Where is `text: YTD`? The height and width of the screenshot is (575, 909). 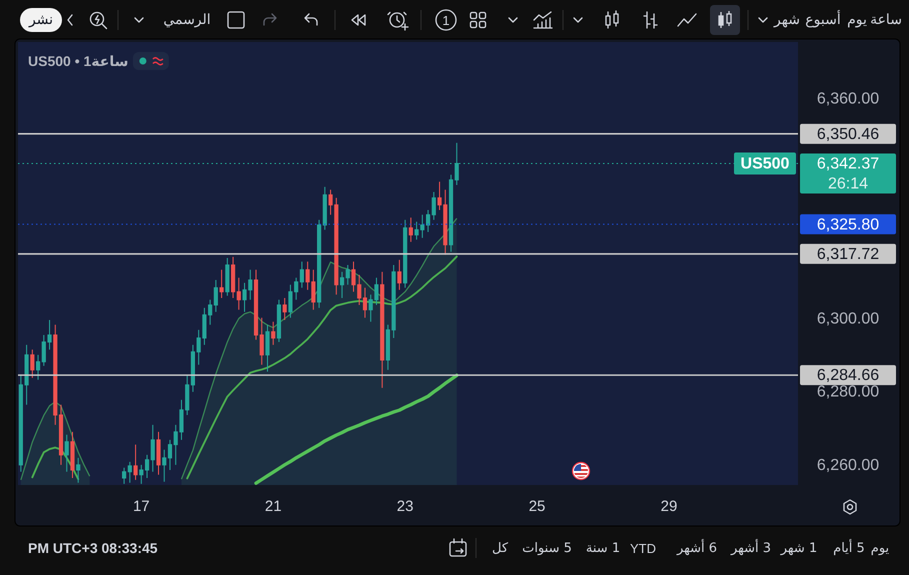
text: YTD is located at coordinates (643, 548).